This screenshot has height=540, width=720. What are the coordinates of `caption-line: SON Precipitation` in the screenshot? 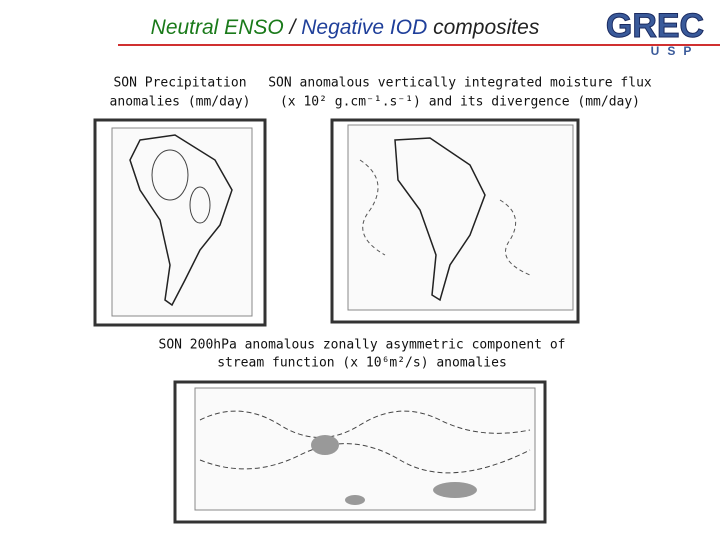 It's located at (179, 83).